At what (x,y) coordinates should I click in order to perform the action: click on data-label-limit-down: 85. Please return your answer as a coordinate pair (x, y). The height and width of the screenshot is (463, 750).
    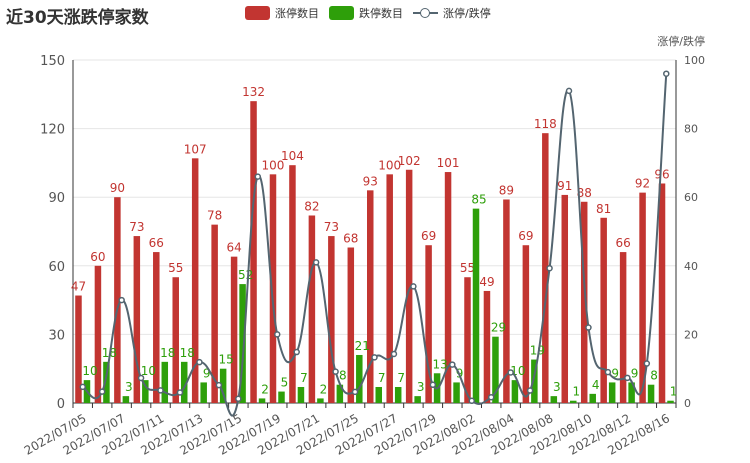
    Looking at the image, I should click on (478, 200).